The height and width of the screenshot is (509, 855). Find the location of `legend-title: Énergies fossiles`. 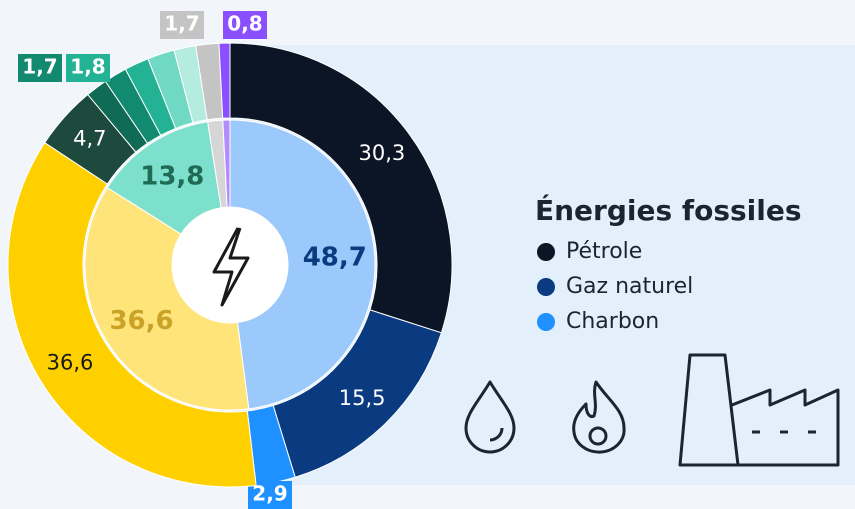

legend-title: Énergies fossiles is located at coordinates (668, 210).